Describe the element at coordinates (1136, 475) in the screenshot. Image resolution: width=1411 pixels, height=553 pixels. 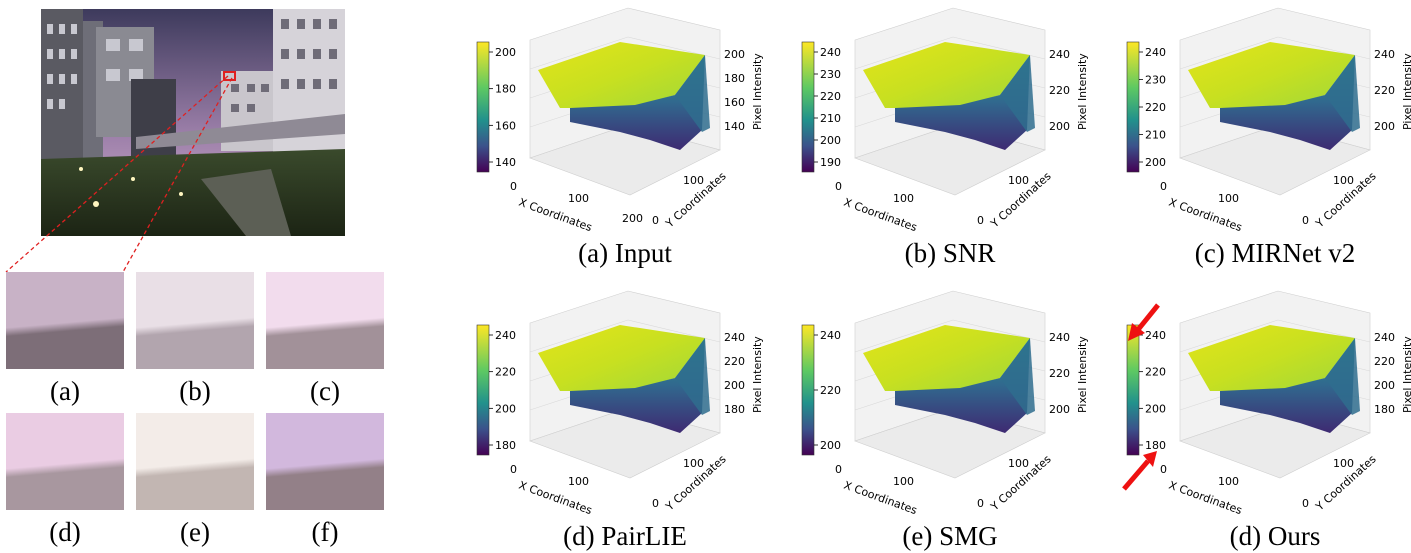
I see `arrow-bottom-shaft` at that location.